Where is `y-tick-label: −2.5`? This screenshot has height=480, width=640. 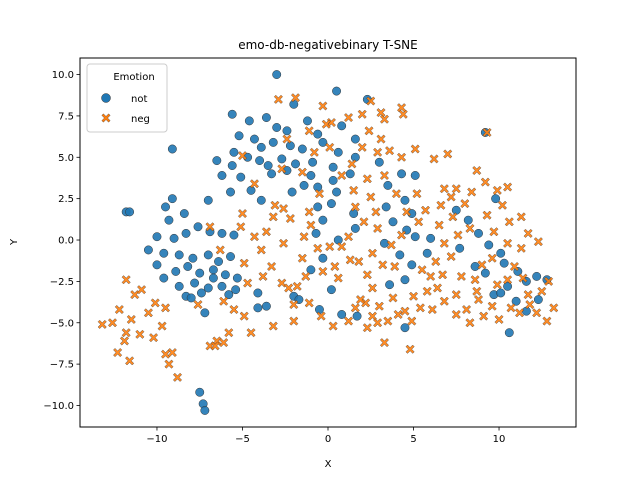 y-tick-label: −2.5 is located at coordinates (62, 282).